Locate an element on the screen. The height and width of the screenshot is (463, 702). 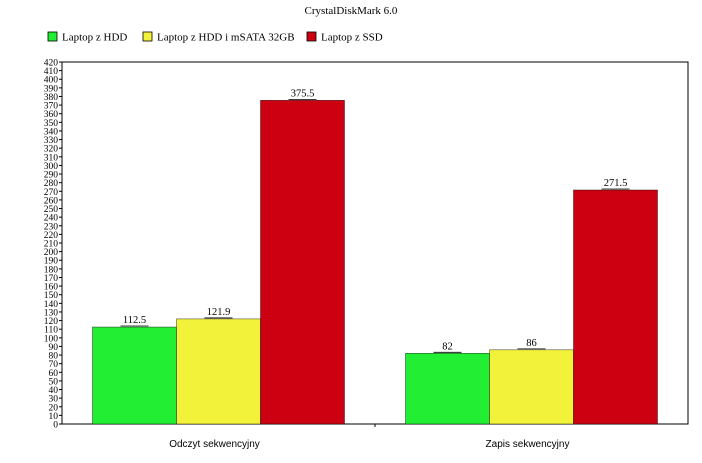
y-tick-label: 30 is located at coordinates (54, 400).